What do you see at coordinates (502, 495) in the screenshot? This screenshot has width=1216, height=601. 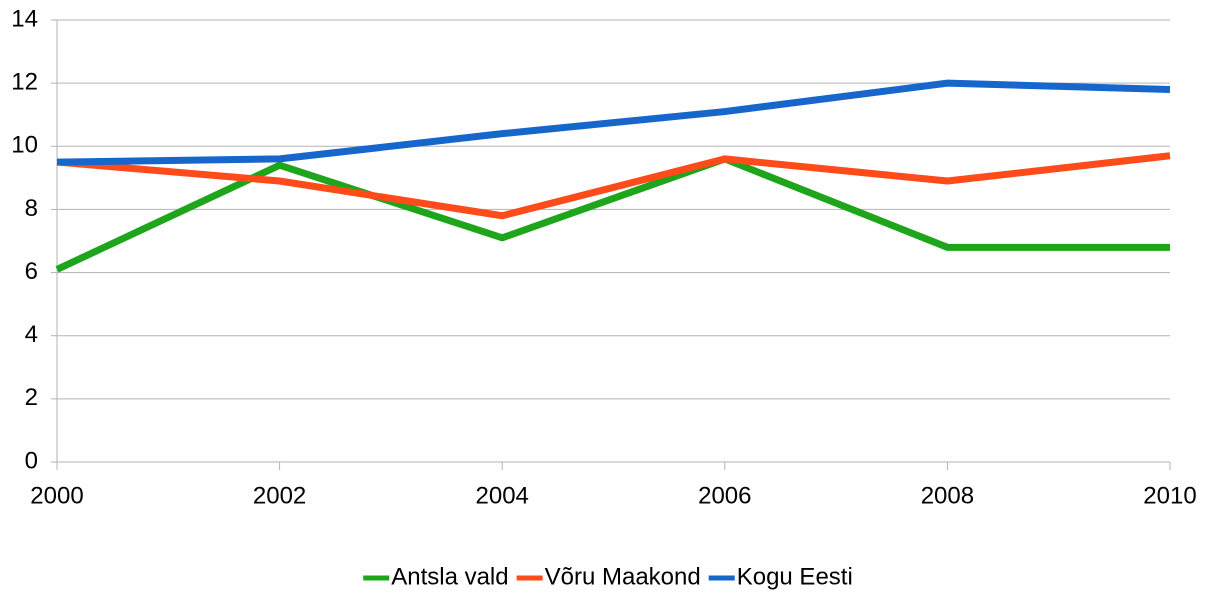 I see `x-tick-label: 2004` at bounding box center [502, 495].